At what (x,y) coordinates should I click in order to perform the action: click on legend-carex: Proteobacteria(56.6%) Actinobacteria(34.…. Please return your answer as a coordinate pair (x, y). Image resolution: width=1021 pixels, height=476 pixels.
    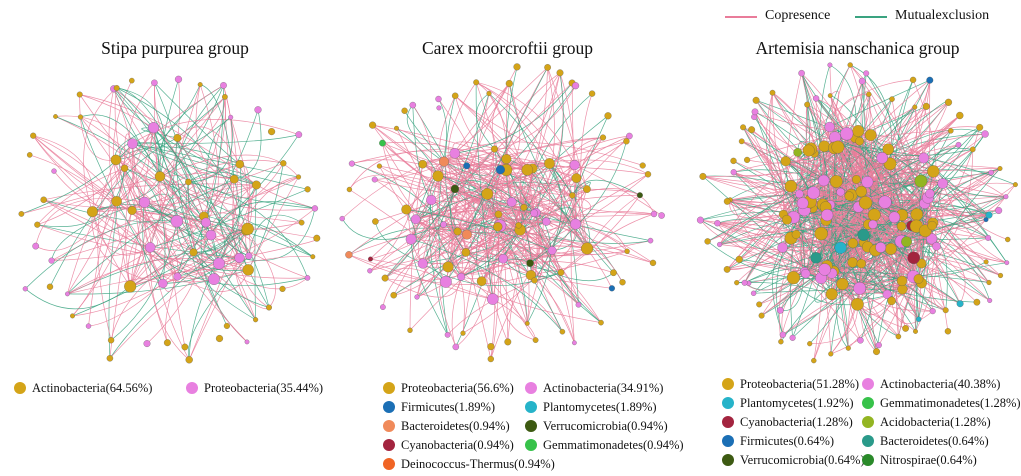
    Looking at the image, I should click on (533, 428).